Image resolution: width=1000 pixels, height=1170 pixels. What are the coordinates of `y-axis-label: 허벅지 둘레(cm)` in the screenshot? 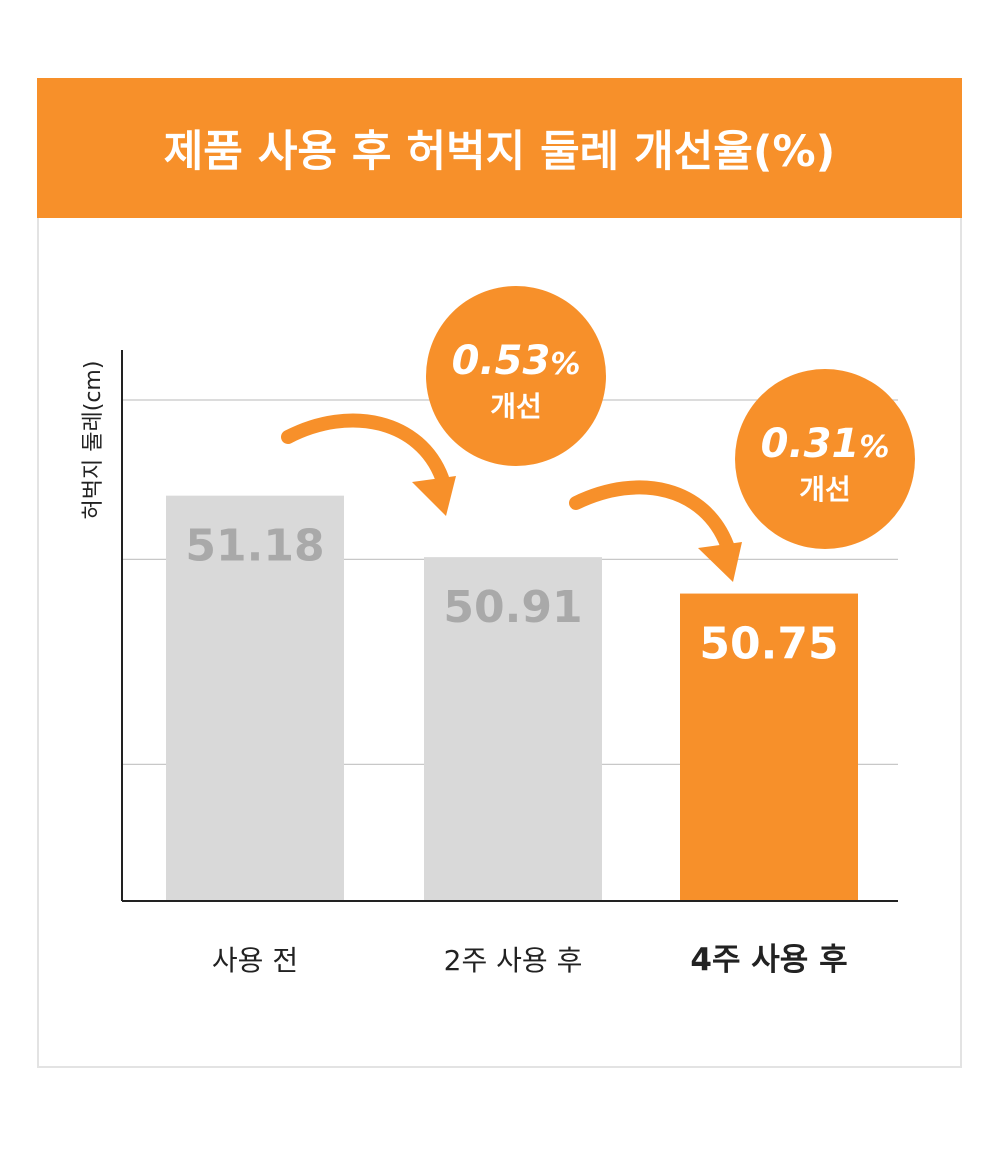 It's located at (93, 440).